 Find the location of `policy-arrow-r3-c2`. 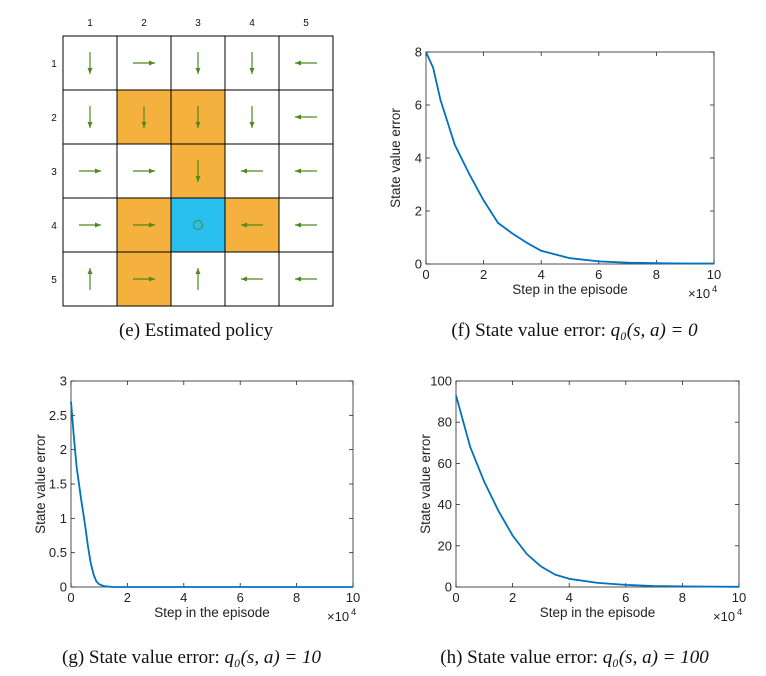

policy-arrow-r3-c2 is located at coordinates (144, 171).